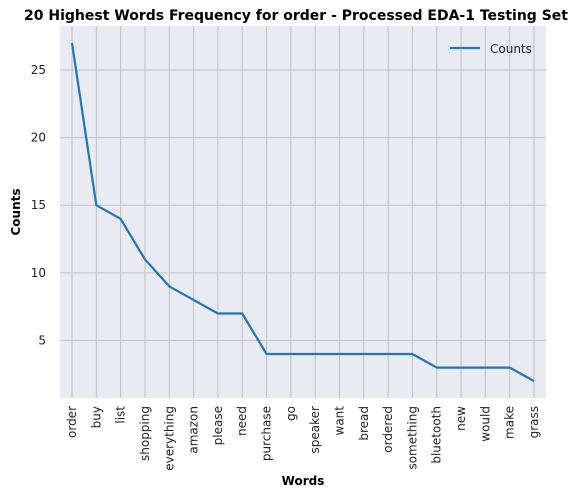 The height and width of the screenshot is (498, 582). What do you see at coordinates (511, 49) in the screenshot?
I see `legend-label-counts: Counts` at bounding box center [511, 49].